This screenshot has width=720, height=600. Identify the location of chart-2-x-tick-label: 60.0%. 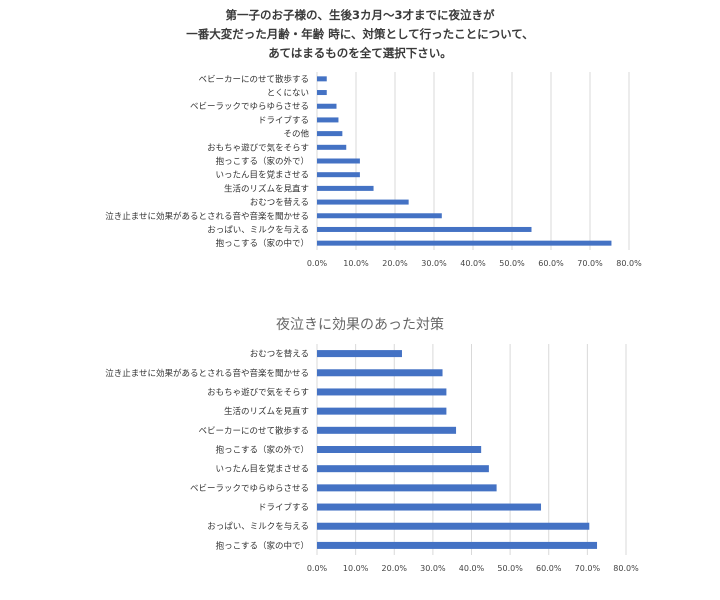
(549, 568).